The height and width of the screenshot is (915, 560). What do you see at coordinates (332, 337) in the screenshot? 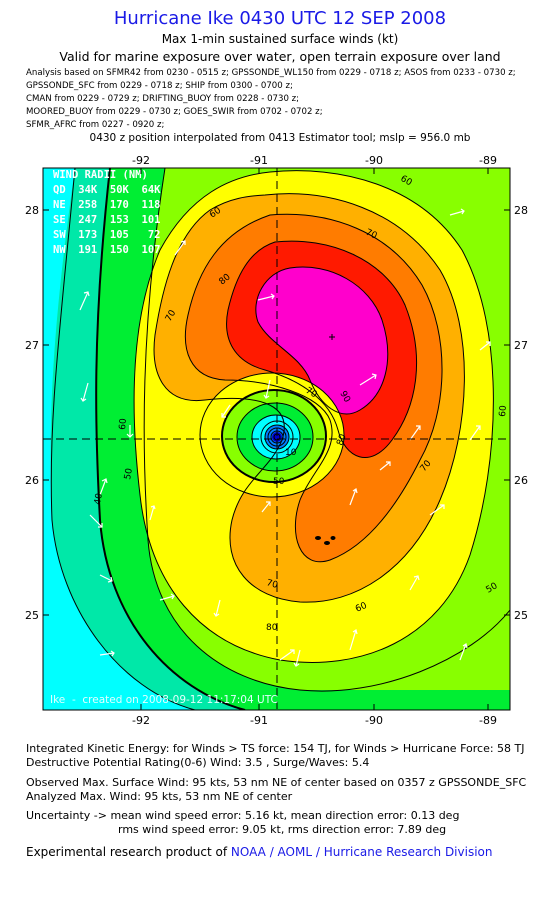
I see `max-wind-marker` at bounding box center [332, 337].